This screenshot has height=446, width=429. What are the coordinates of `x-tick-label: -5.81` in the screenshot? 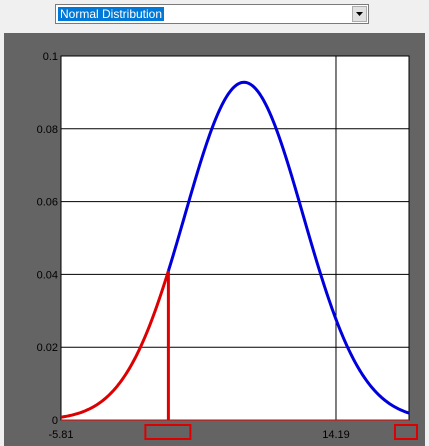 It's located at (60, 435).